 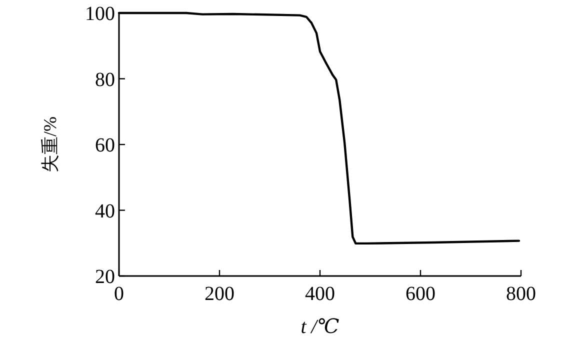 What do you see at coordinates (105, 145) in the screenshot?
I see `y-tick-label: 60` at bounding box center [105, 145].